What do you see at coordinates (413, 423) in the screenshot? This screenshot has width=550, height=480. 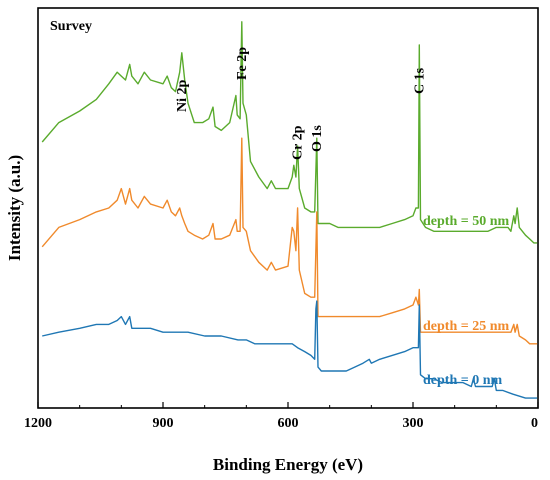 I see `x-tick-label: 300` at bounding box center [413, 423].